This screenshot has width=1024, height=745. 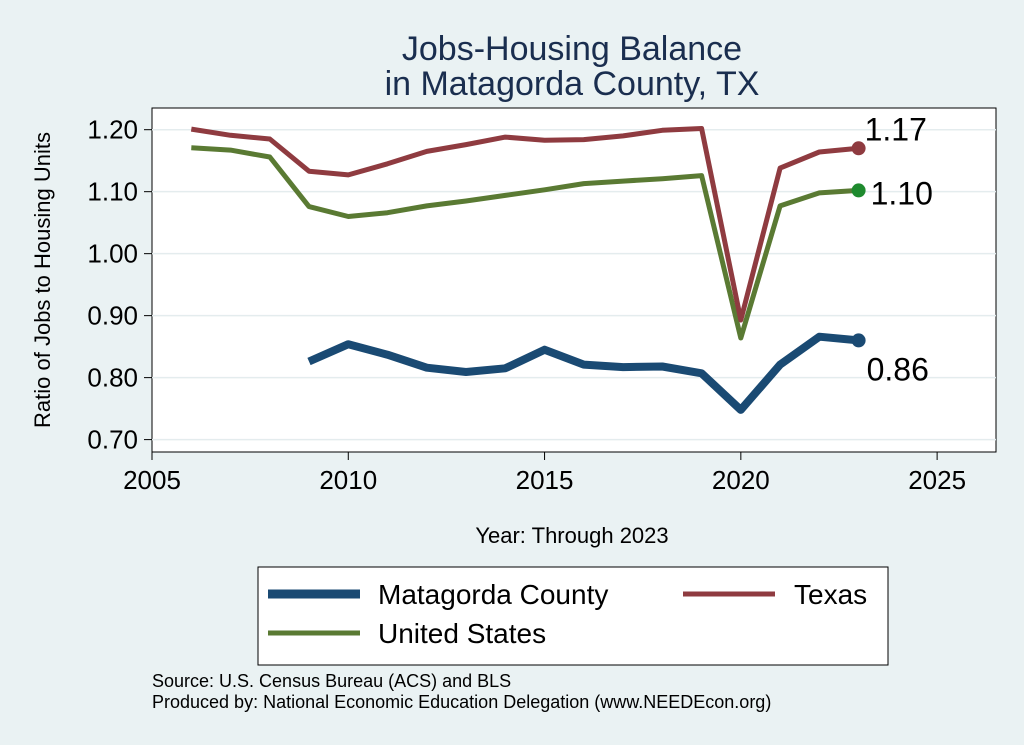 I want to click on series-line-matagorda, so click(x=583, y=373).